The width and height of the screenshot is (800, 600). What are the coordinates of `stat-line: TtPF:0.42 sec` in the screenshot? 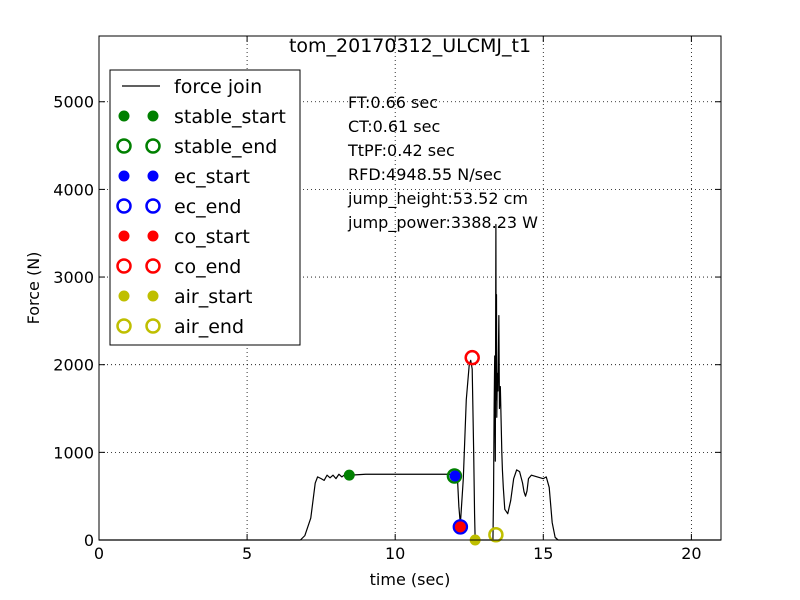 It's located at (401, 150).